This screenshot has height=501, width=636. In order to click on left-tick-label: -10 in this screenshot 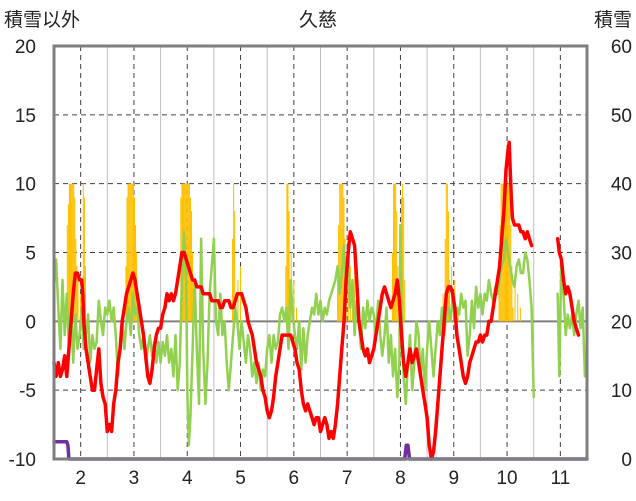, I will do `click(22, 460)`.